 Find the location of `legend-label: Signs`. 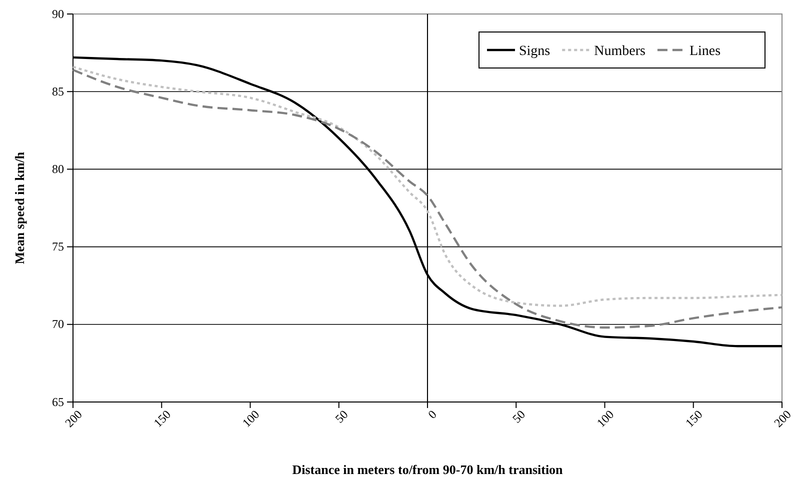

legend-label: Signs is located at coordinates (534, 51).